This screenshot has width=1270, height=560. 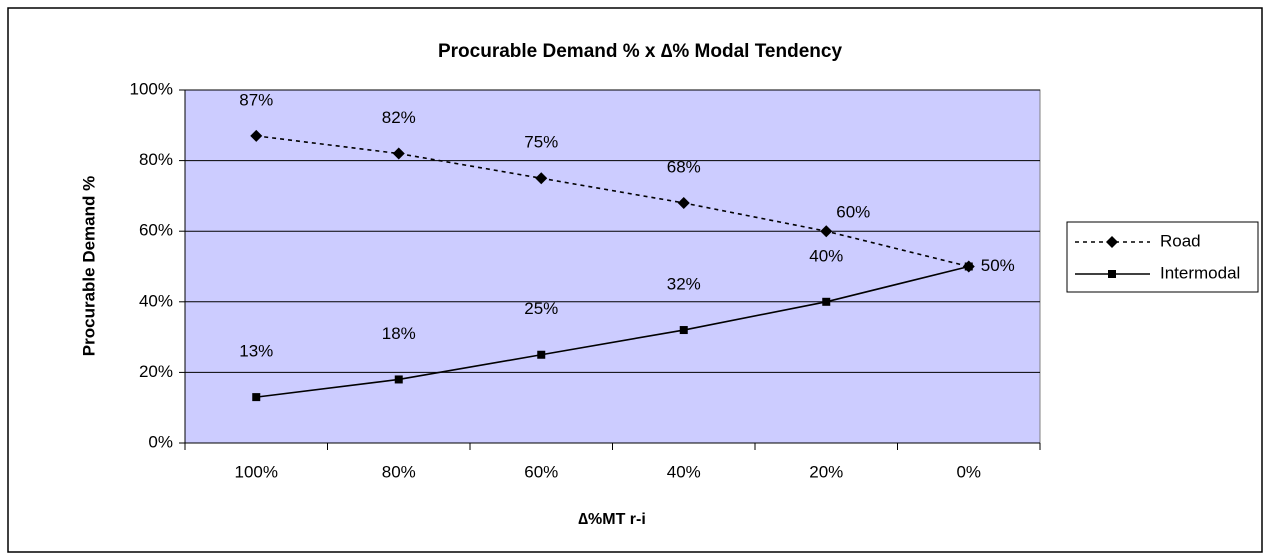 I want to click on y-tick-label: 100%, so click(x=151, y=88).